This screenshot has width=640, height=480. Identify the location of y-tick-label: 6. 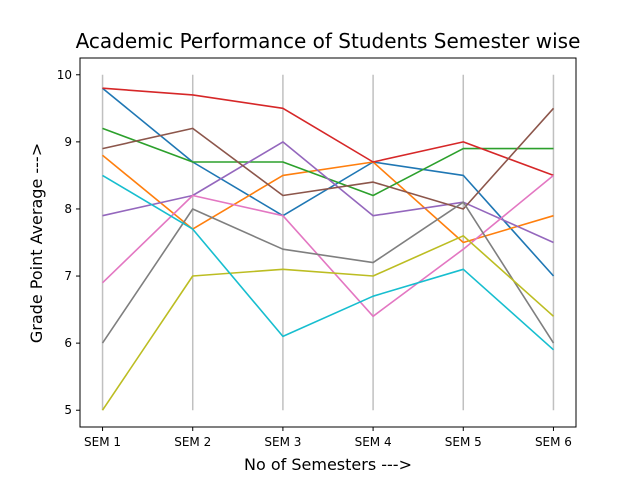
(68, 343).